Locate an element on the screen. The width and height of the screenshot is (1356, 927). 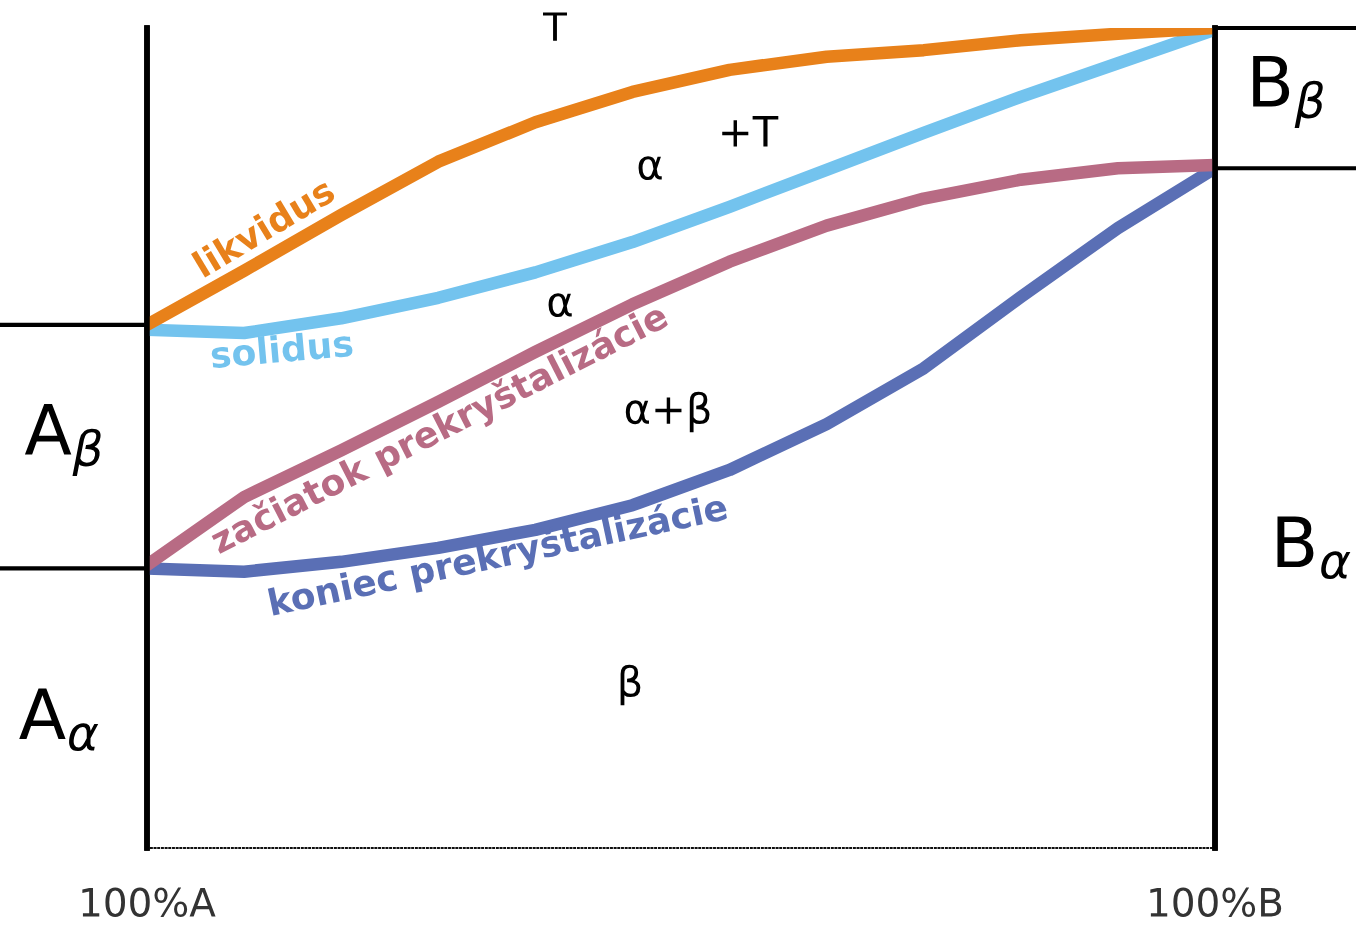
text: A$_{α}$ is located at coordinates (59, 720).